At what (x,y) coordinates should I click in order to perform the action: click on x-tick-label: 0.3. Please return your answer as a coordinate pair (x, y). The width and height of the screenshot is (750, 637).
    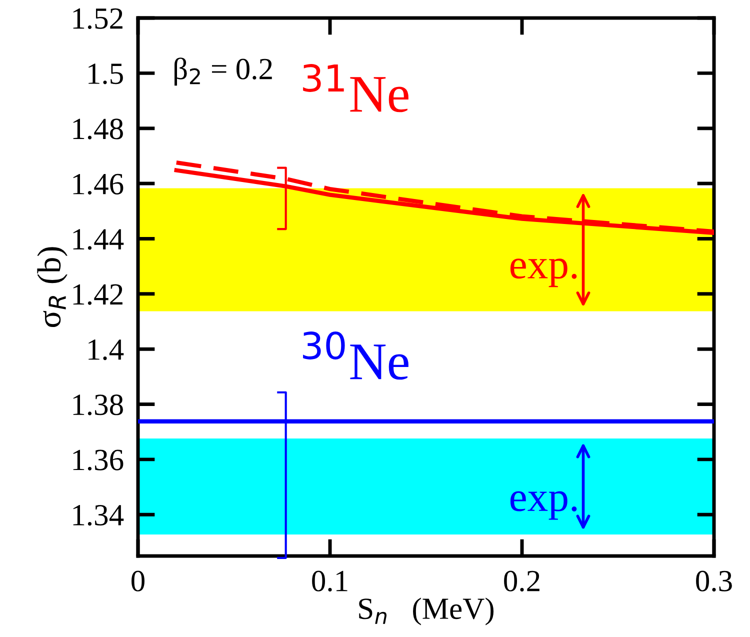
    Looking at the image, I should click on (714, 581).